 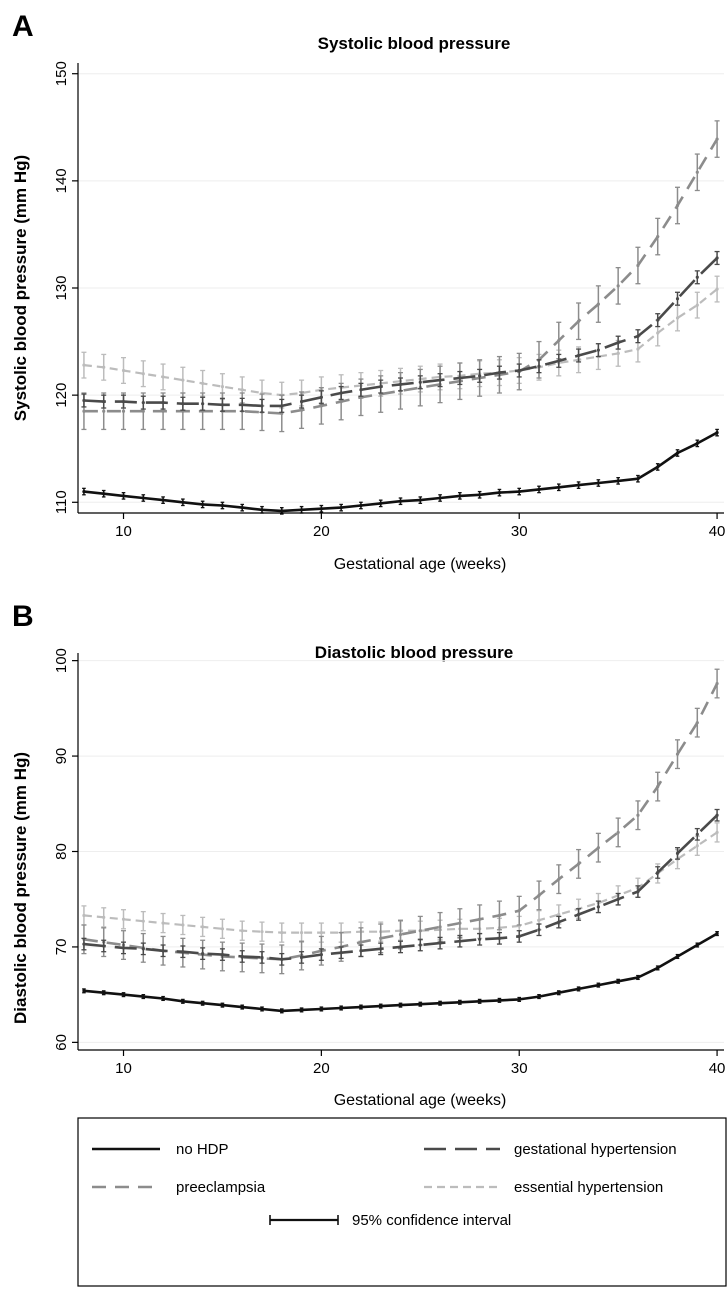 What do you see at coordinates (321, 531) in the screenshot?
I see `x-tick-label: 20` at bounding box center [321, 531].